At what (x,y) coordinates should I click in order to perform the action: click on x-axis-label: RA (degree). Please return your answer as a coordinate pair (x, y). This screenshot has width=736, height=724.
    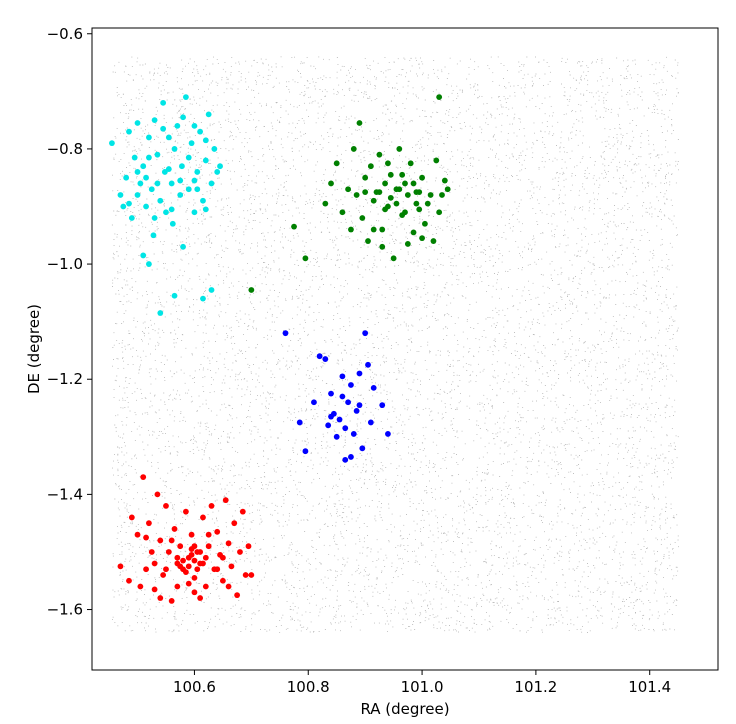
    Looking at the image, I should click on (404, 709).